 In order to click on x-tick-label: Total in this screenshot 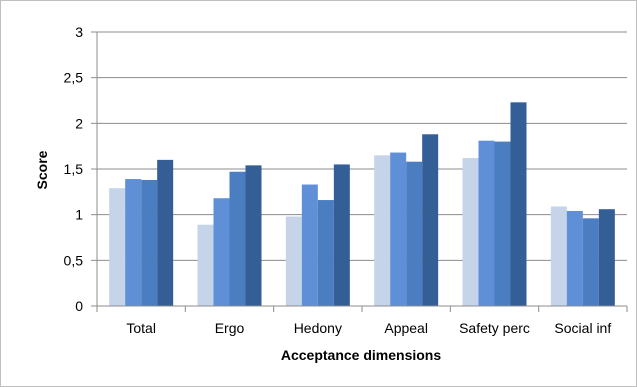, I will do `click(141, 328)`.